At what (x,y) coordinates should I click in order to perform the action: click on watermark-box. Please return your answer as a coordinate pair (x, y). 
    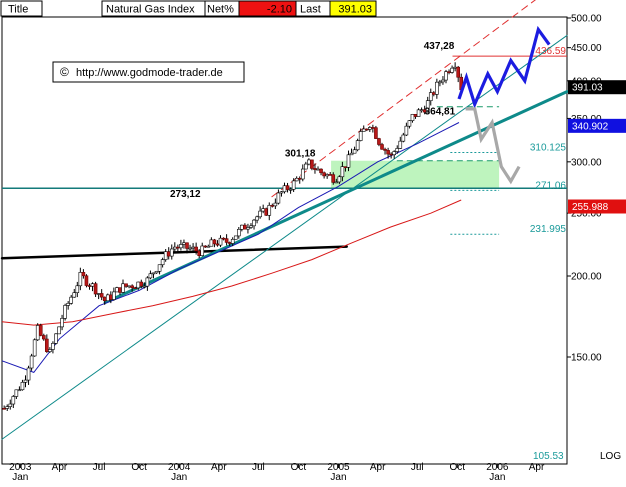
    Looking at the image, I should click on (148, 72).